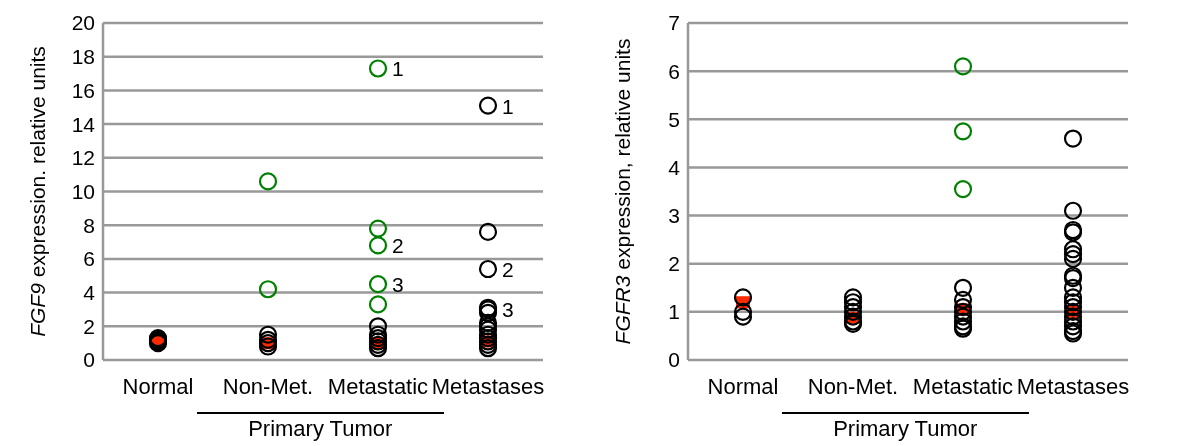  Describe the element at coordinates (622, 191) in the screenshot. I see `y-axis-title: FGFR3 expression, relative units` at that location.